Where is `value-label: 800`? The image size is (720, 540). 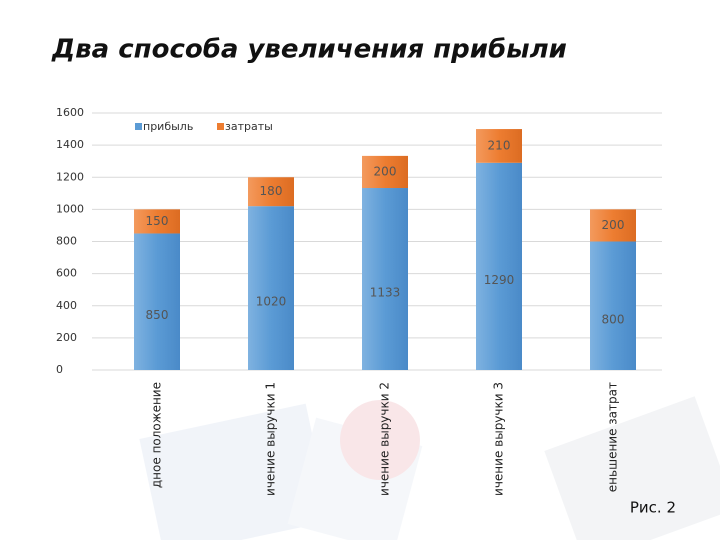
value-label: 800 is located at coordinates (613, 319).